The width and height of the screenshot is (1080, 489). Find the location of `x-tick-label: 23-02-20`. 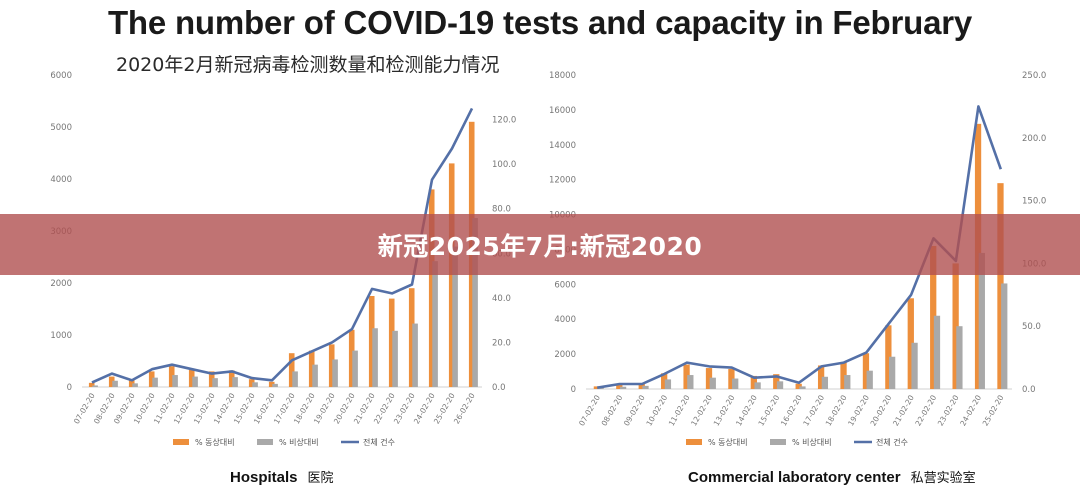

x-tick-label: 23-02-20 is located at coordinates (948, 410).